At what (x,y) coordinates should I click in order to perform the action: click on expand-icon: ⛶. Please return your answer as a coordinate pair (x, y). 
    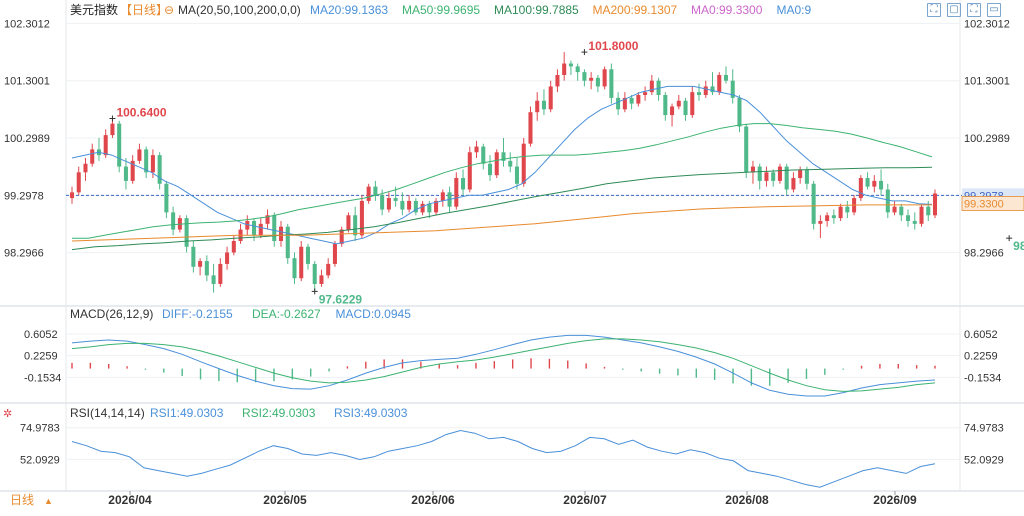
    Looking at the image, I should click on (974, 10).